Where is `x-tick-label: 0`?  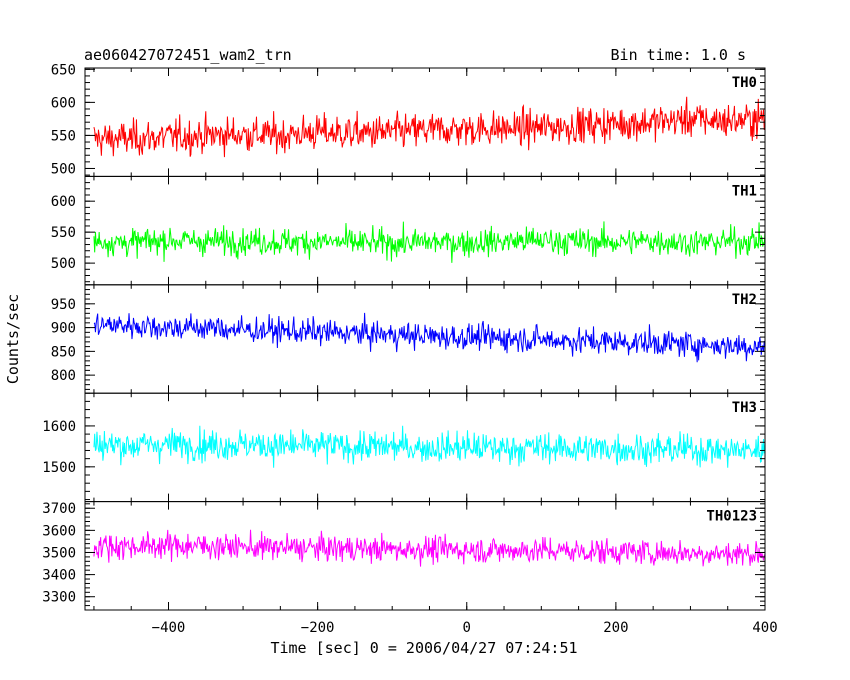 x-tick-label: 0 is located at coordinates (467, 628).